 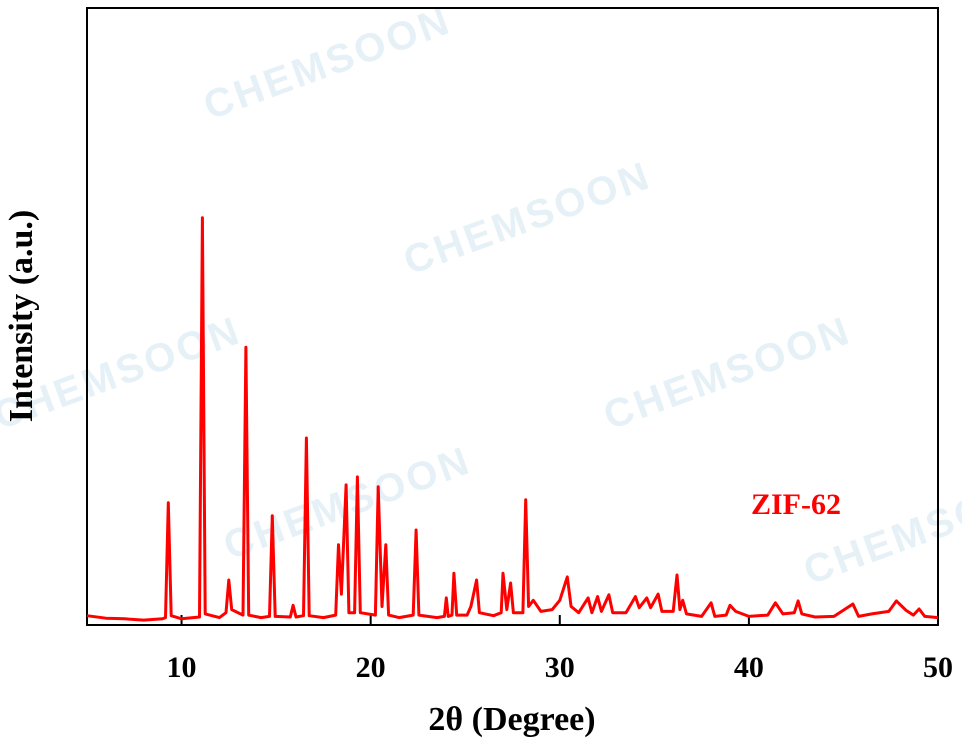 I want to click on x-tick-label: 30, so click(x=560, y=667).